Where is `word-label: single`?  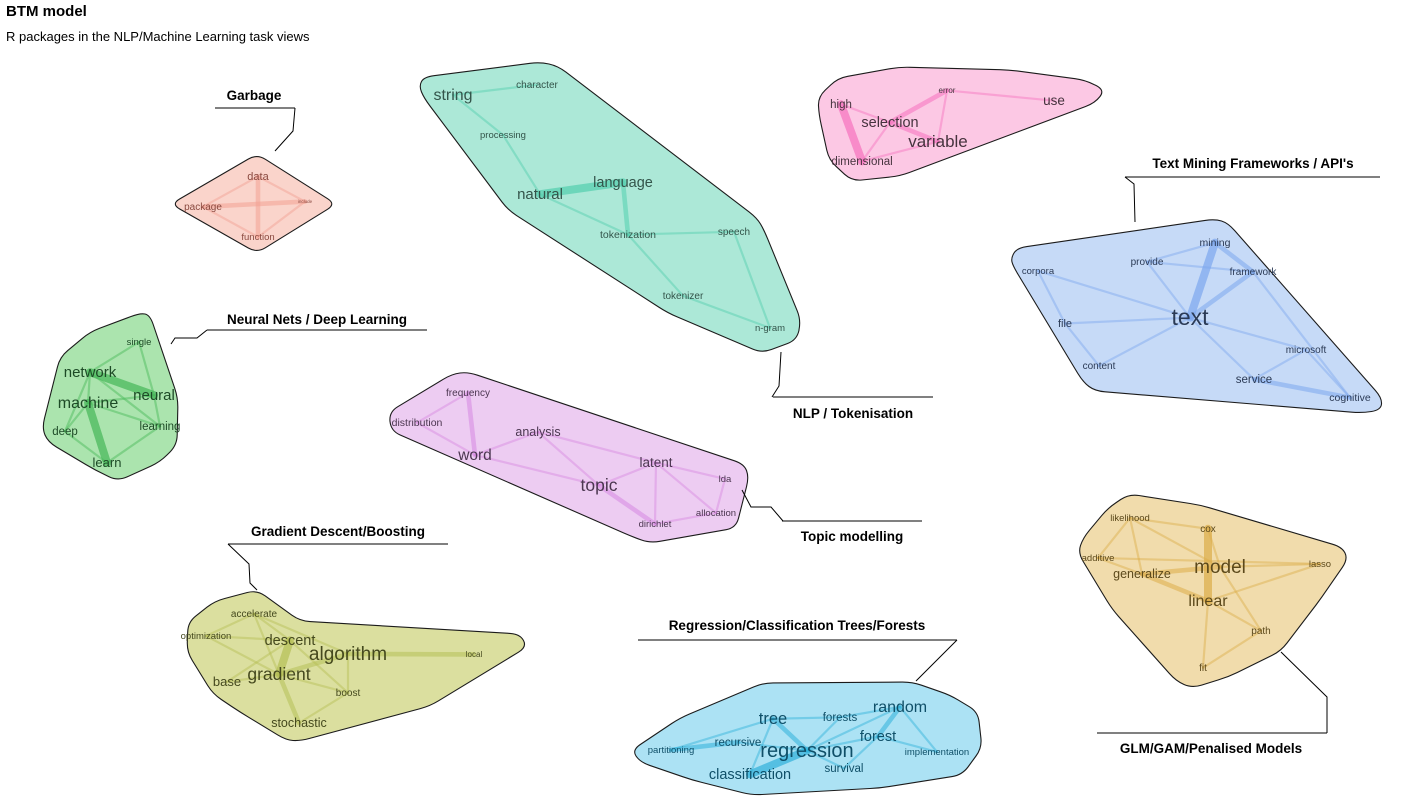
word-label: single is located at coordinates (139, 342).